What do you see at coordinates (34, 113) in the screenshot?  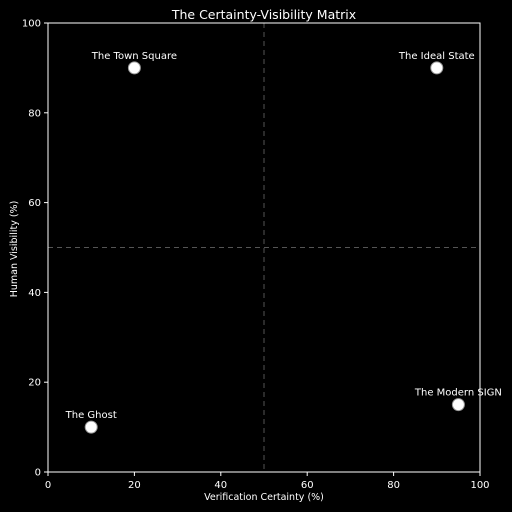 I see `y-tick-label: 80` at bounding box center [34, 113].